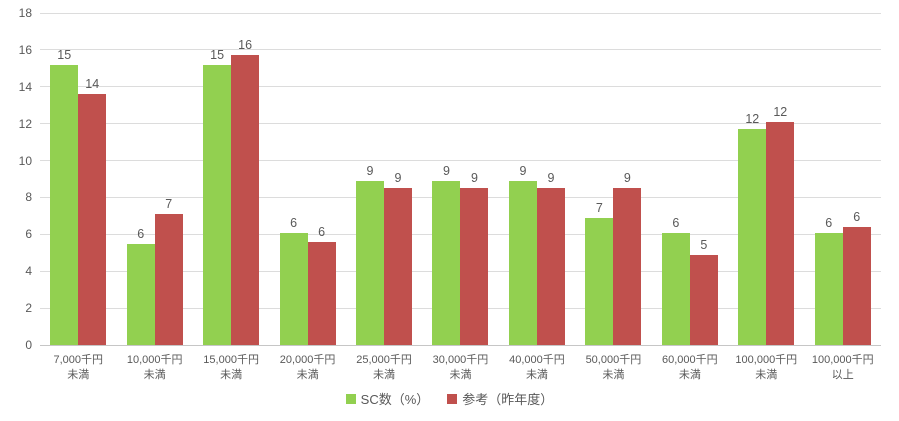  I want to click on legend-item-reference: 参考（昨年度）, so click(500, 398).